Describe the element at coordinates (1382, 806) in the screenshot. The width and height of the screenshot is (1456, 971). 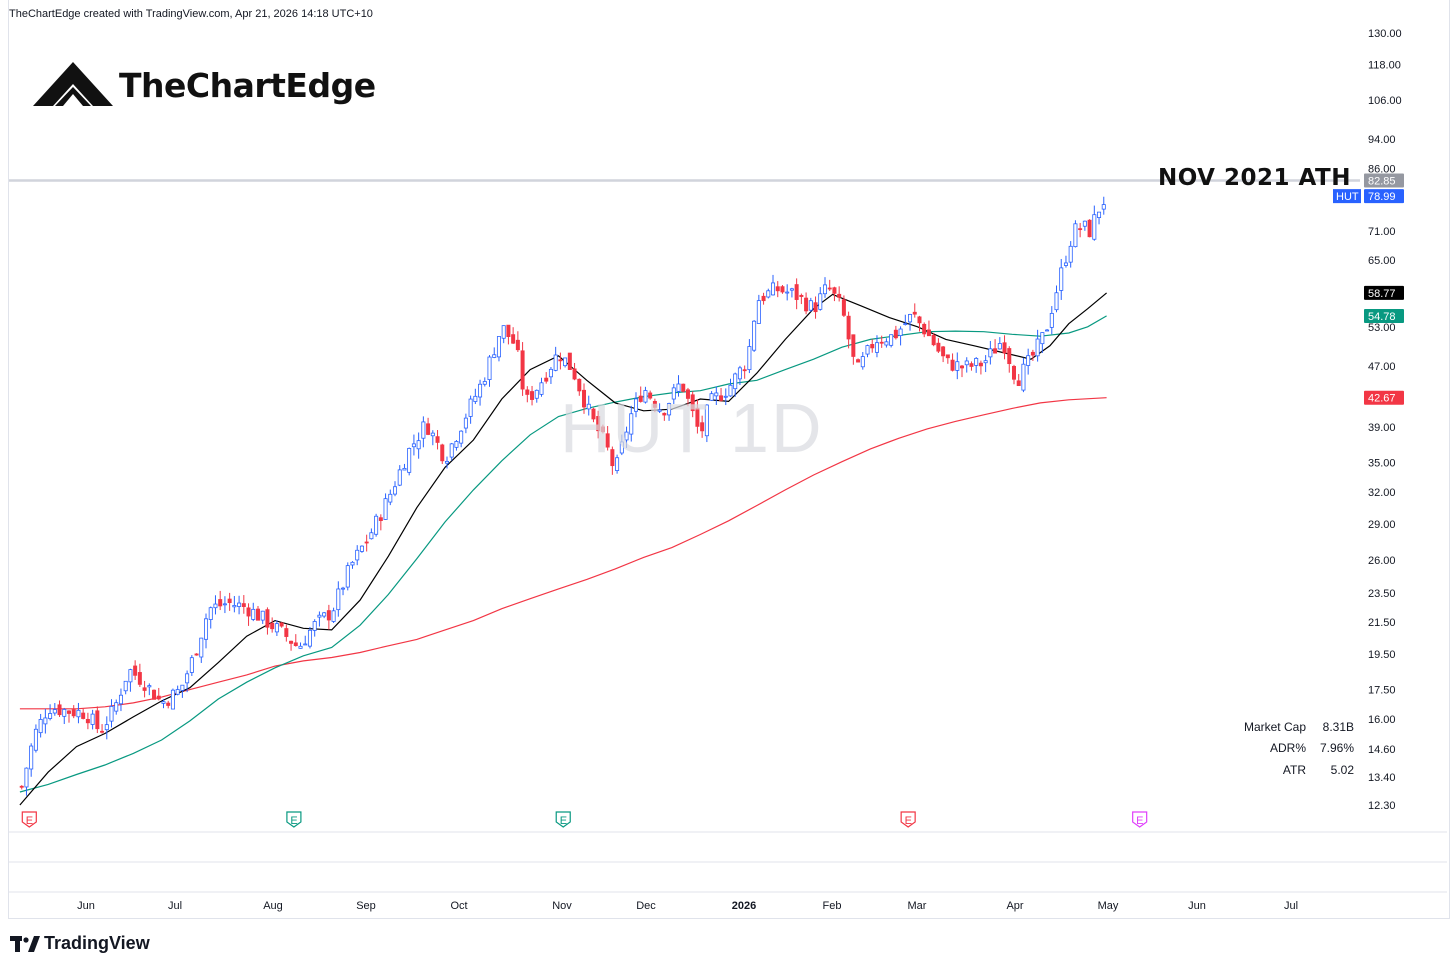
I see `y-tick-label: 12.30` at that location.